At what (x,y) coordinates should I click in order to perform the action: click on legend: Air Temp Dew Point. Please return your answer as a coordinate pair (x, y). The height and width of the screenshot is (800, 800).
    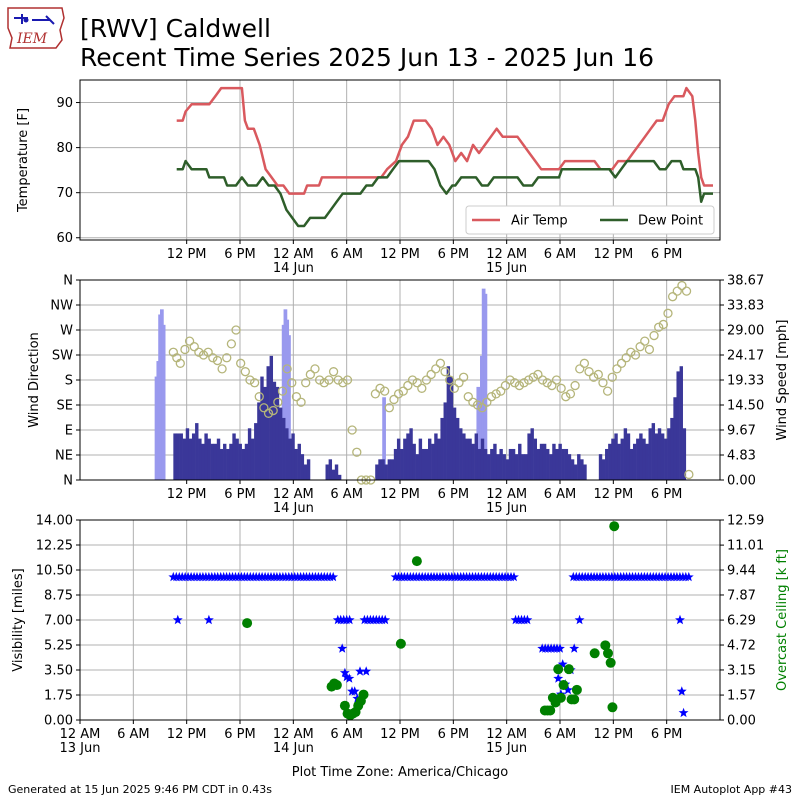
    Looking at the image, I should click on (590, 220).